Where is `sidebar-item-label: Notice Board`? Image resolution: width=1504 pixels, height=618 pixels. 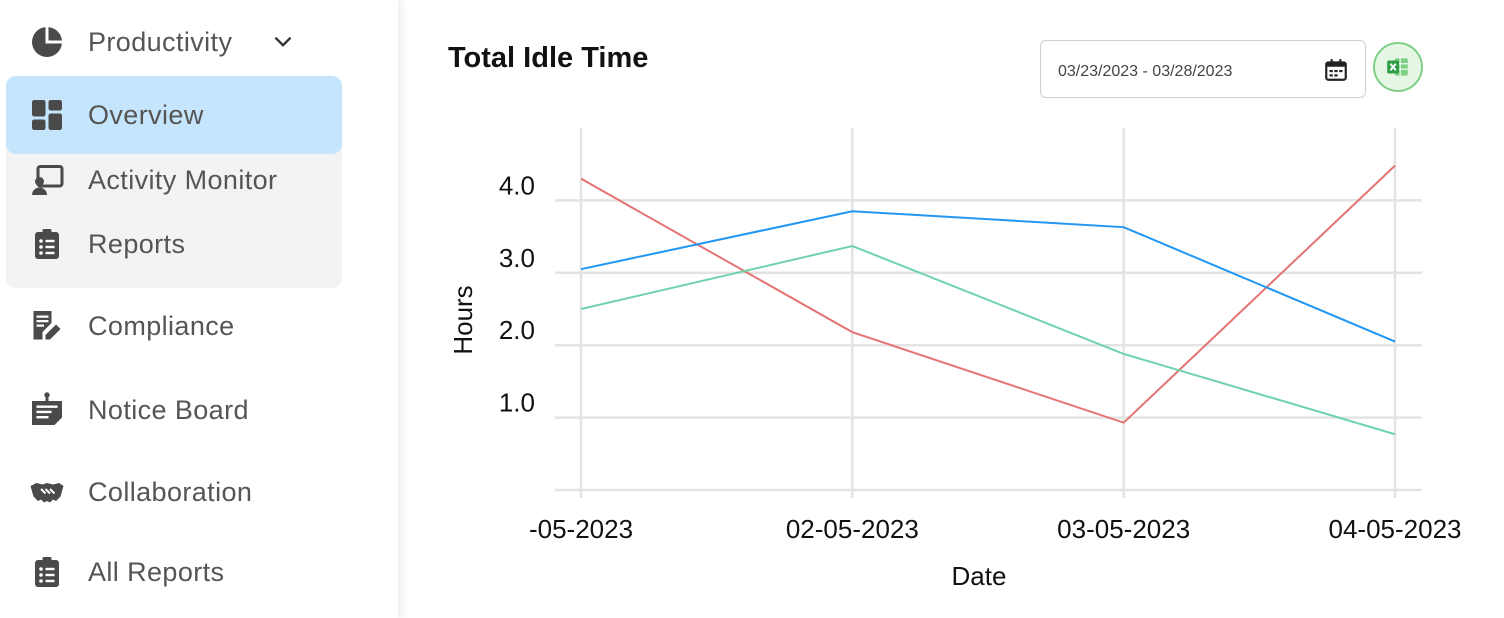
sidebar-item-label: Notice Board is located at coordinates (168, 409).